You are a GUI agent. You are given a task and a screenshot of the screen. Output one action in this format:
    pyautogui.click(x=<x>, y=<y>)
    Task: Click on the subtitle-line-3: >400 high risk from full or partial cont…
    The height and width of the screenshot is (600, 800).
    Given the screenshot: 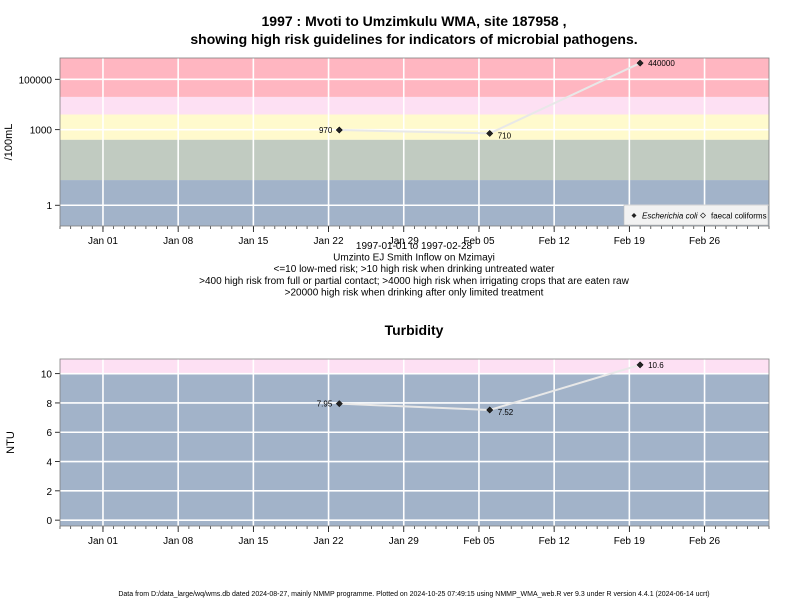 What is the action you would take?
    pyautogui.click(x=414, y=281)
    